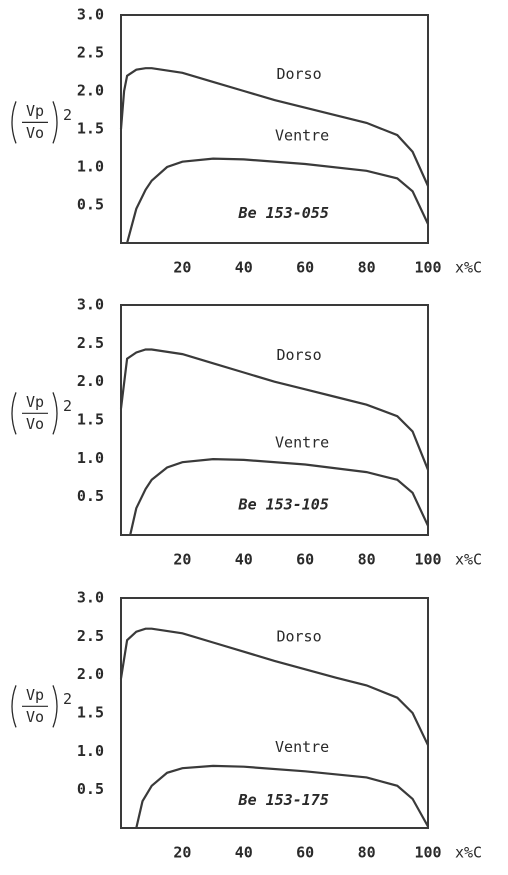 The image size is (508, 875). I want to click on annotation: Be 153-175, so click(283, 800).